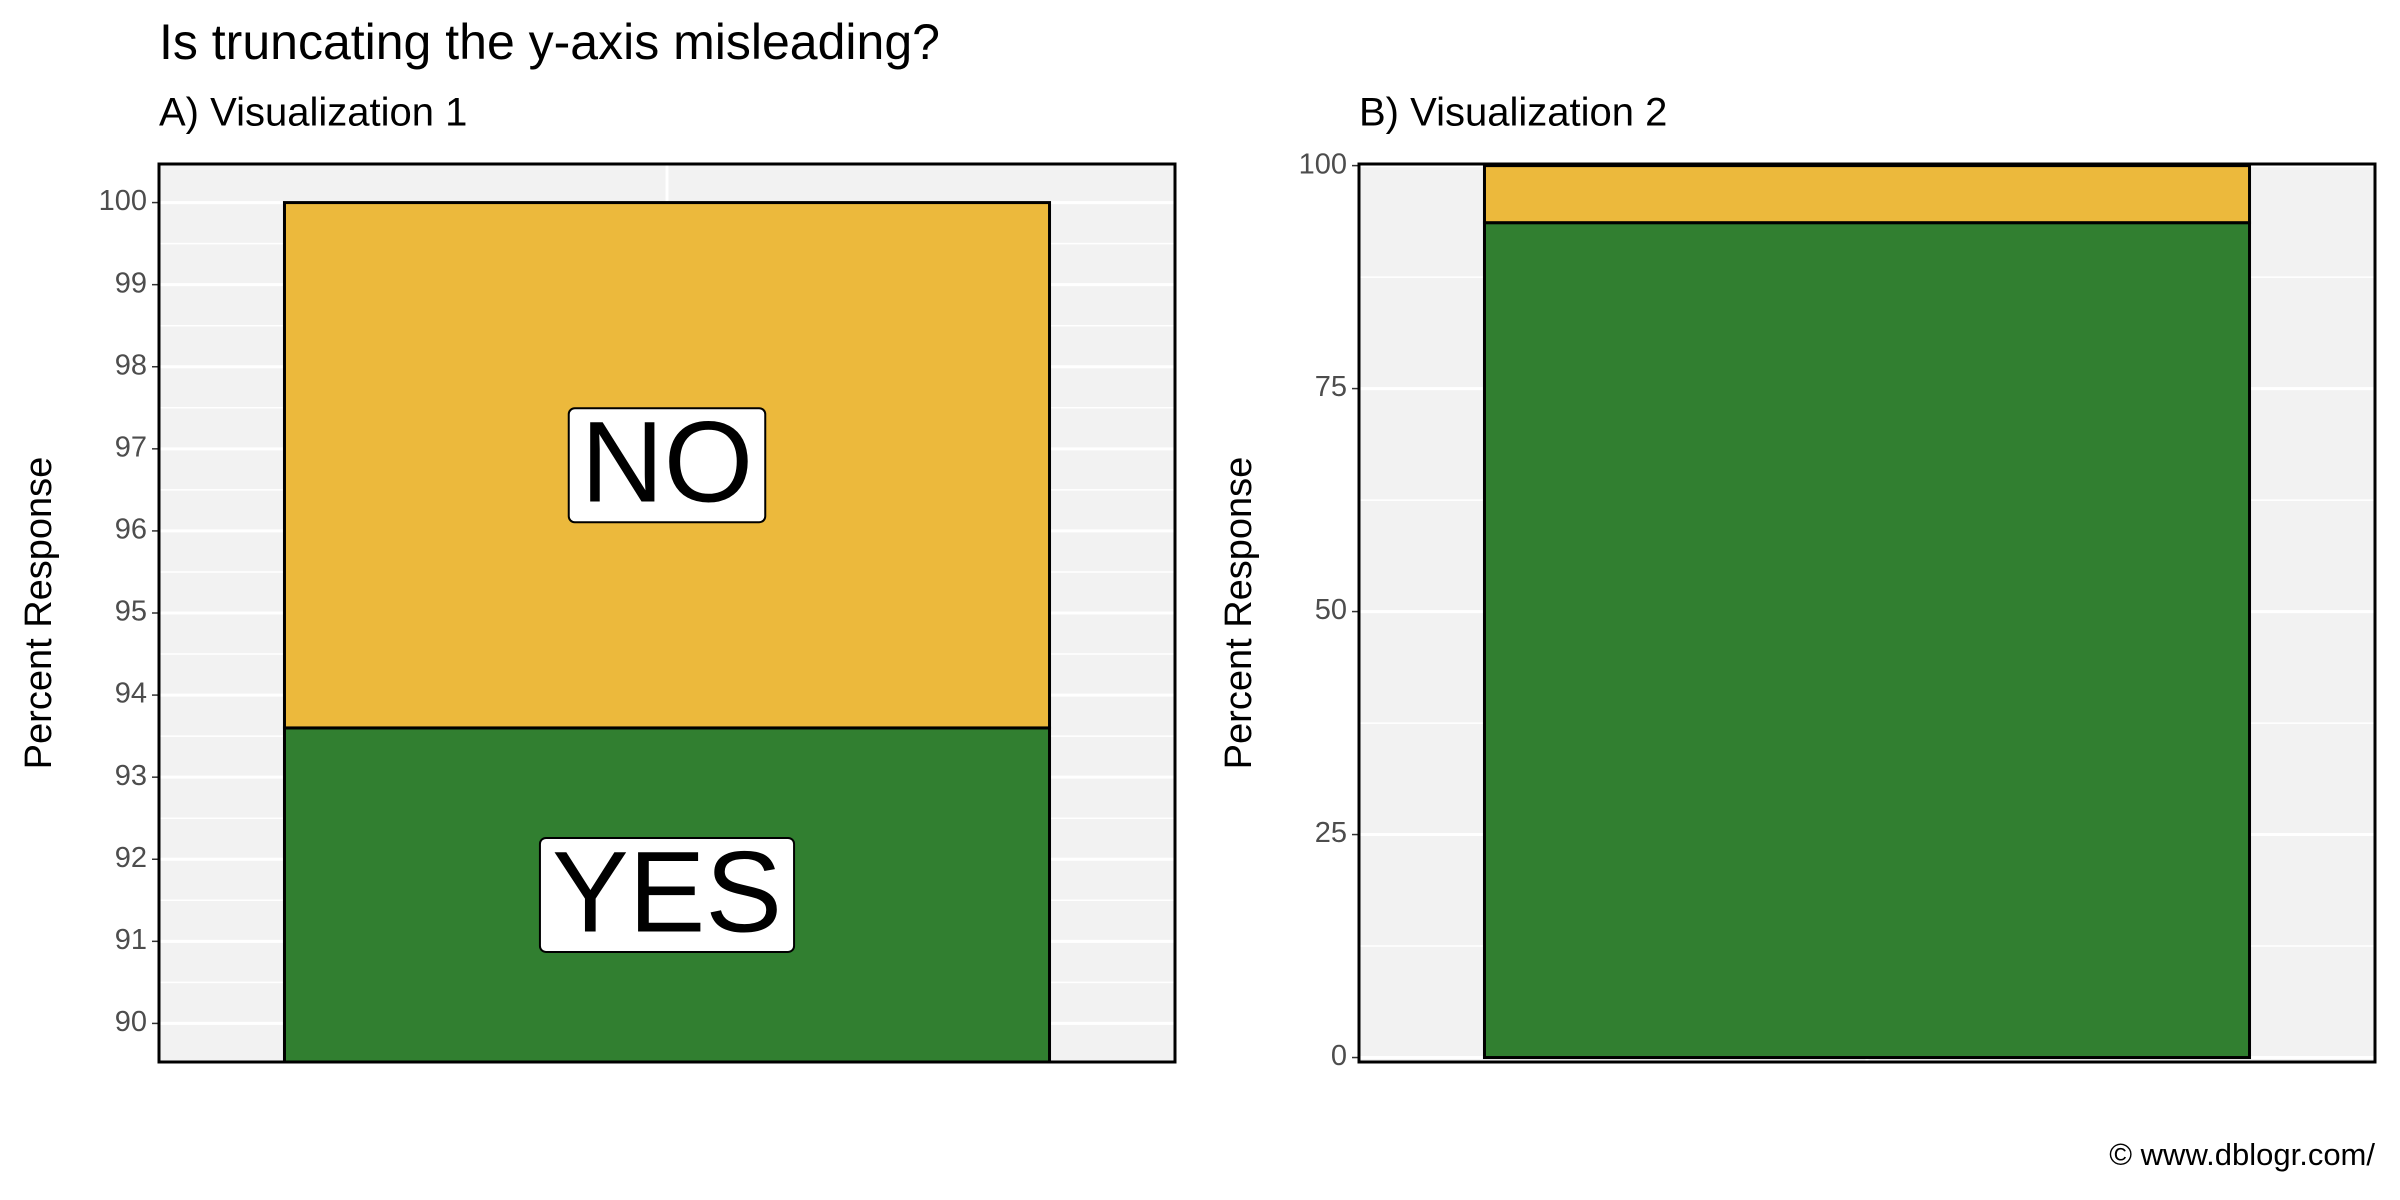 The image size is (2400, 1200). What do you see at coordinates (131, 940) in the screenshot?
I see `y-tick-label: 91` at bounding box center [131, 940].